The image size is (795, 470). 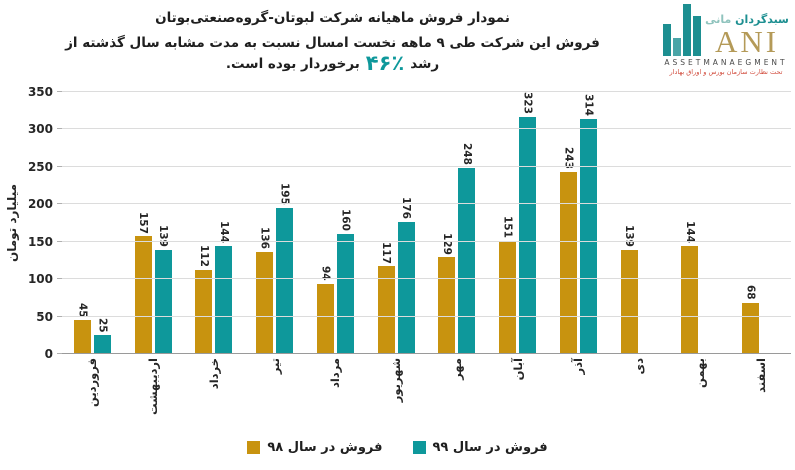 I want to click on logo-subtext-fa: تحت نظارت سازمان بورس و اوراق بهادار, so click(x=726, y=72).